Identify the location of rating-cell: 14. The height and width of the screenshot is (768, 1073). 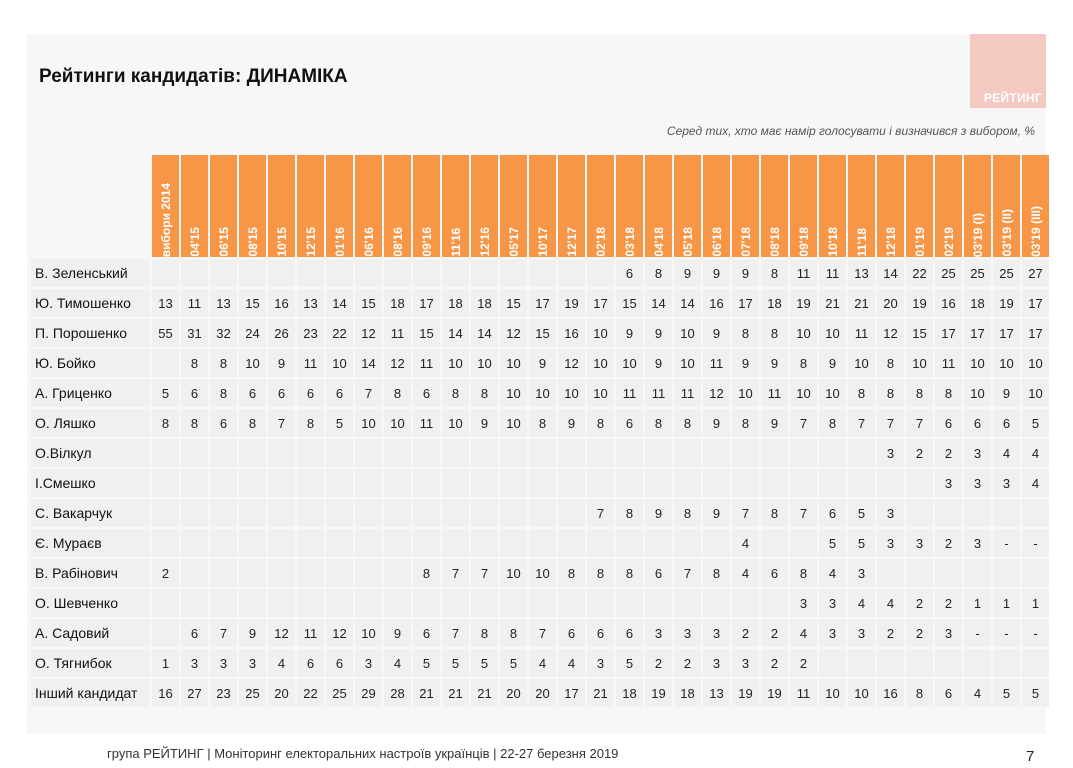
(368, 363).